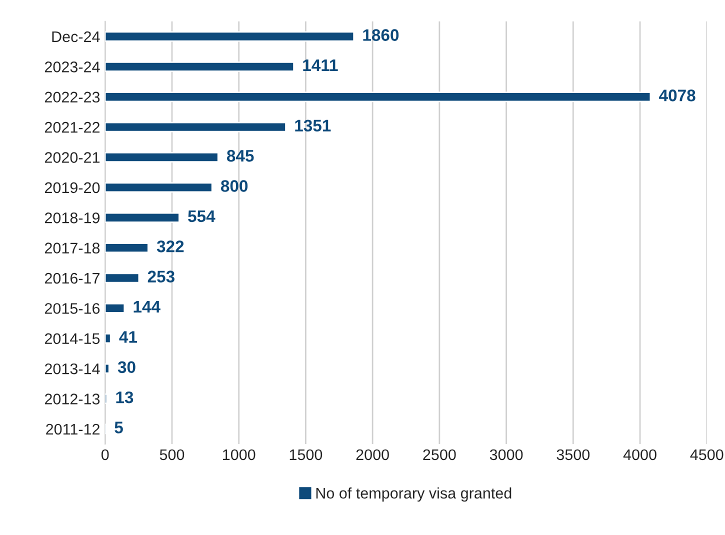 This screenshot has height=535, width=725. What do you see at coordinates (202, 216) in the screenshot?
I see `data-label: 554` at bounding box center [202, 216].